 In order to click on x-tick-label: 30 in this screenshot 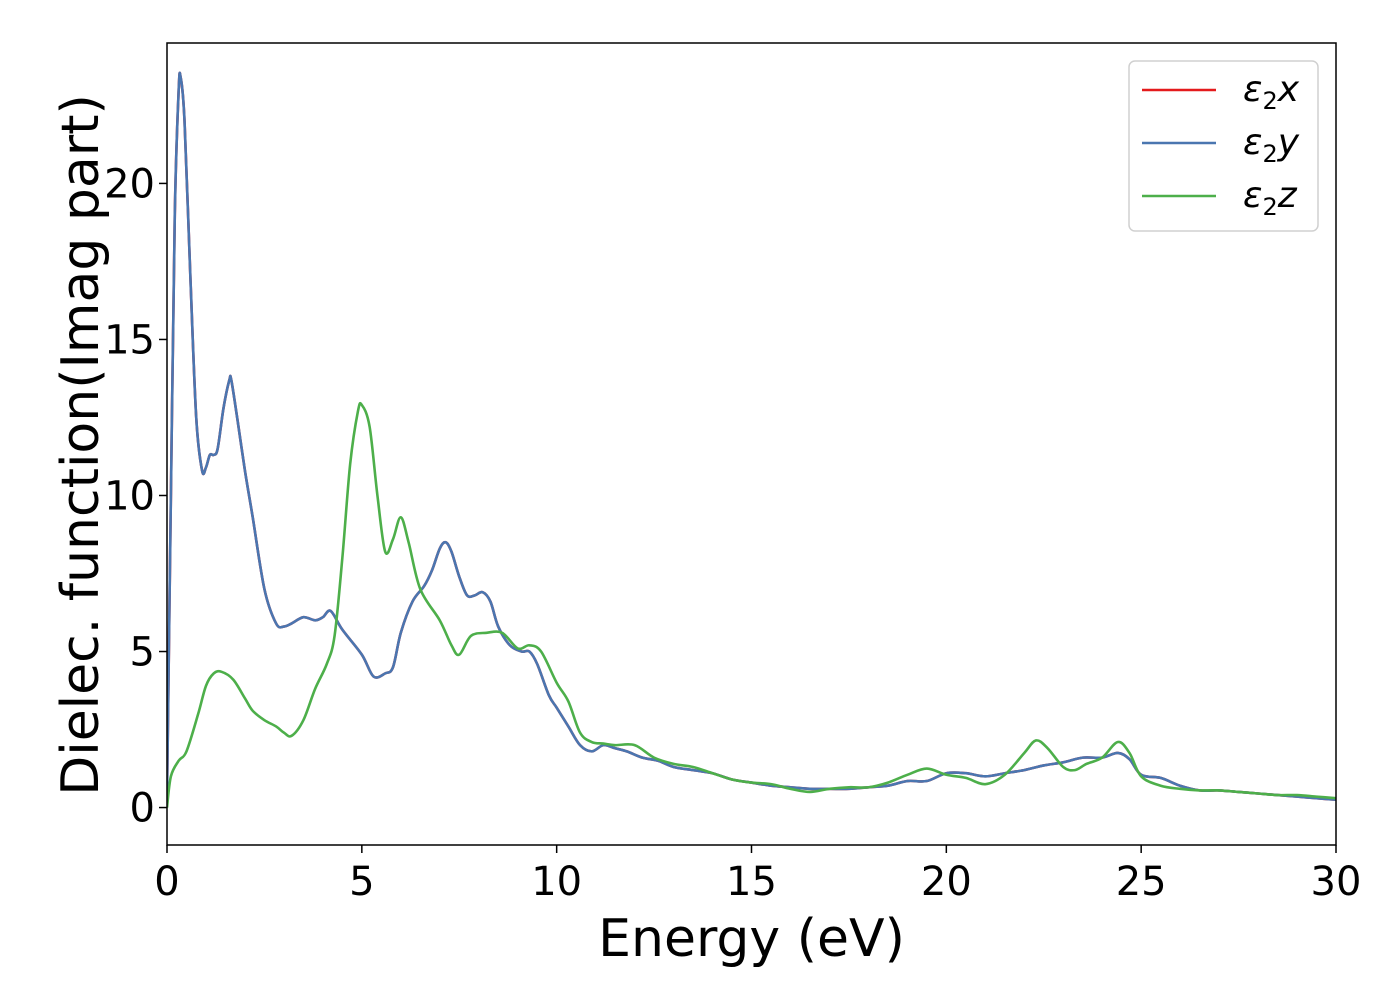, I will do `click(1336, 882)`.